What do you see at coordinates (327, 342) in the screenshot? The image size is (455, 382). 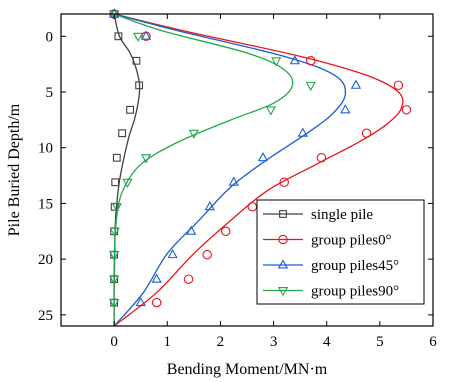 I see `x-tick-label: 4` at bounding box center [327, 342].